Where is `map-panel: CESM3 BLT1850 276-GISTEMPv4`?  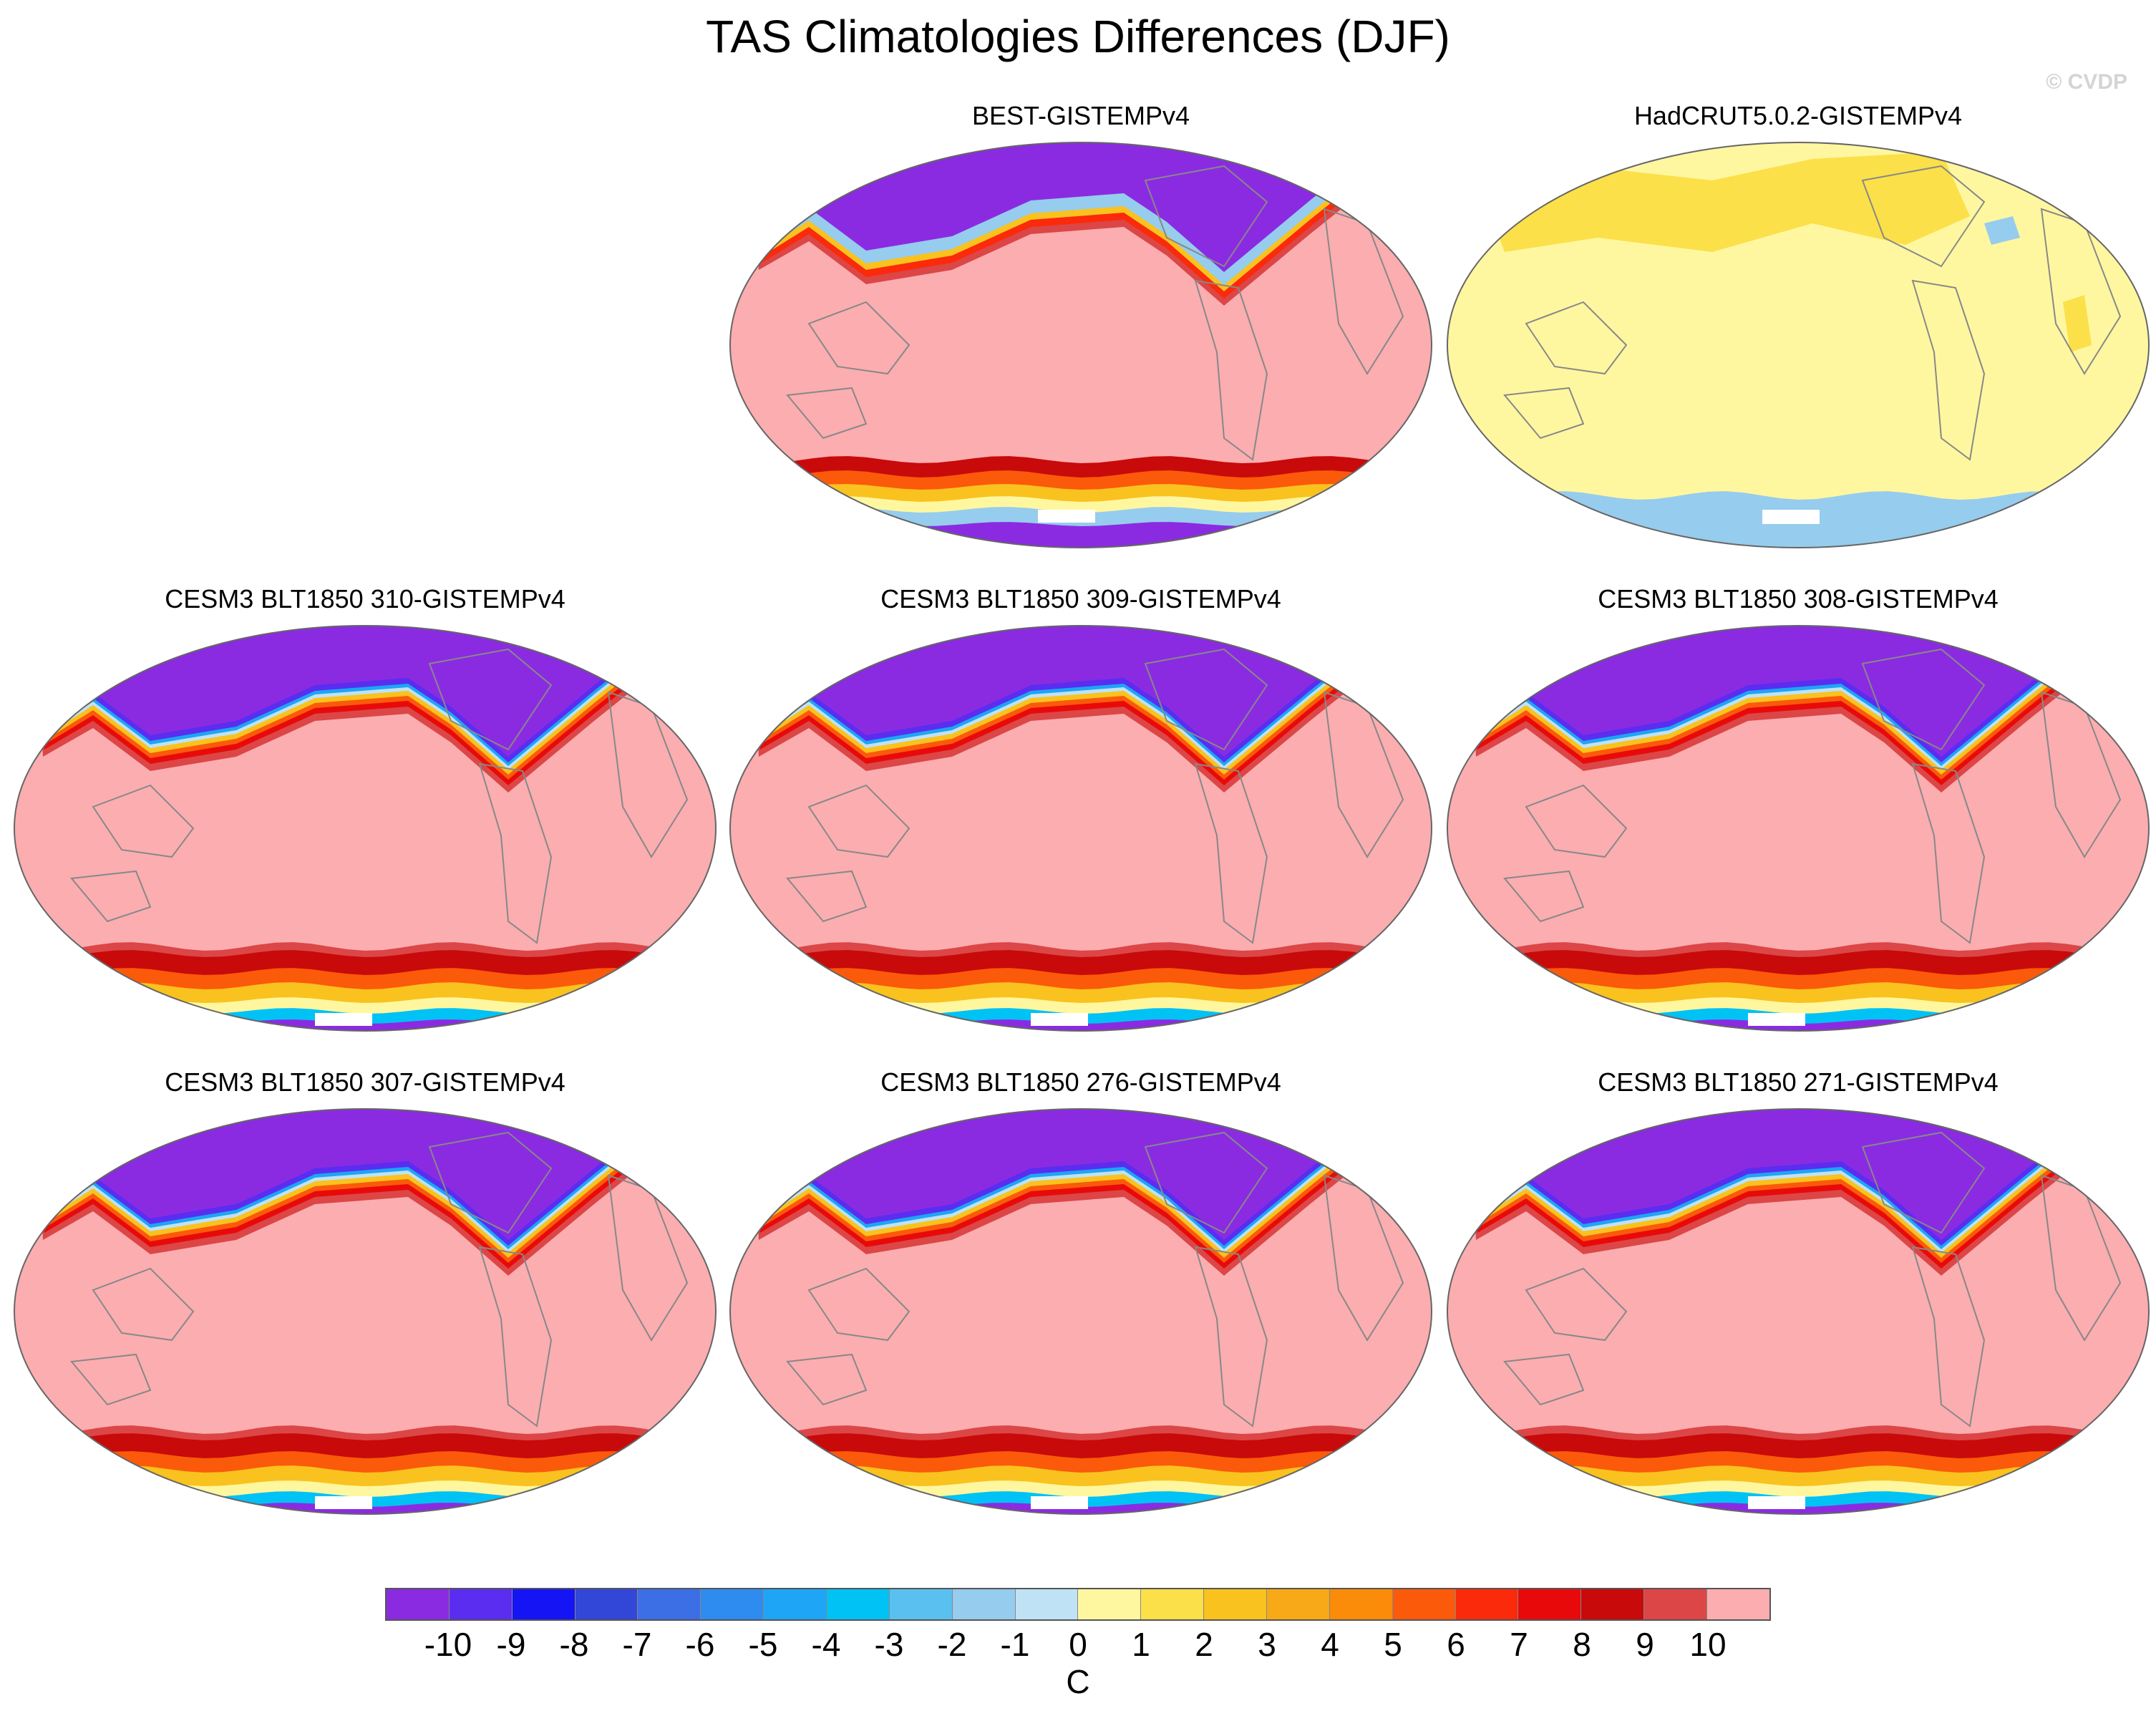 map-panel: CESM3 BLT1850 276-GISTEMPv4 is located at coordinates (1081, 1299).